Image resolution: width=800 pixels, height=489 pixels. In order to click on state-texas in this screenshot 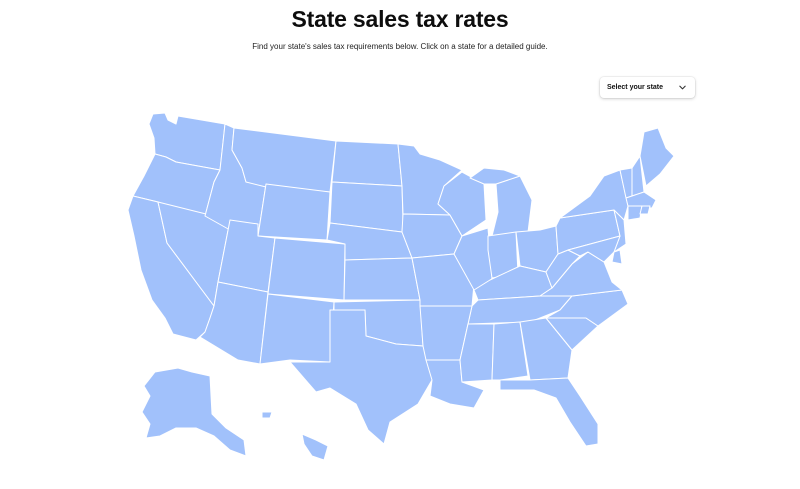, I will do `click(361, 377)`.